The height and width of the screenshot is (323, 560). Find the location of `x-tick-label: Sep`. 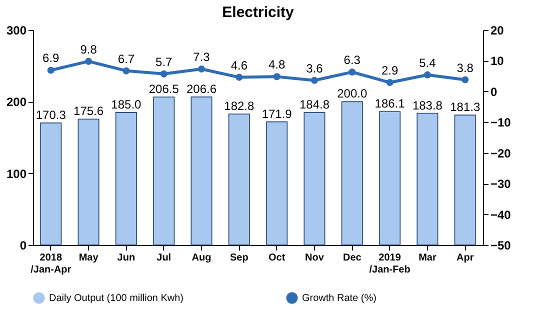

x-tick-label: Sep is located at coordinates (239, 258).